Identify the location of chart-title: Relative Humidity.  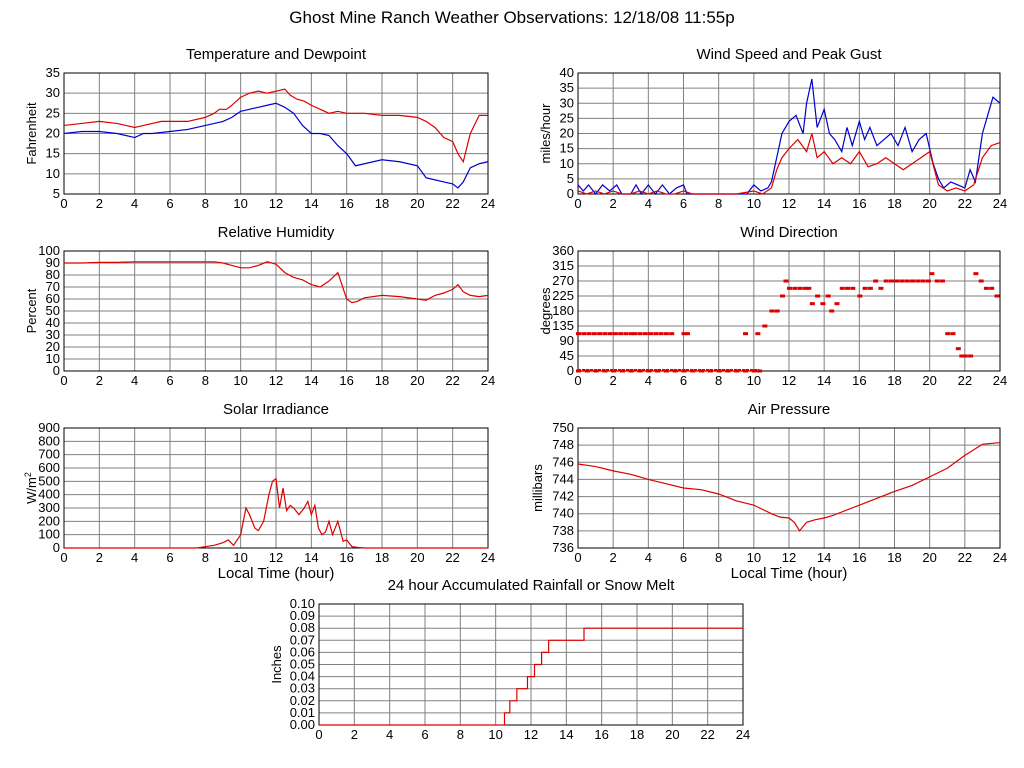
(276, 232).